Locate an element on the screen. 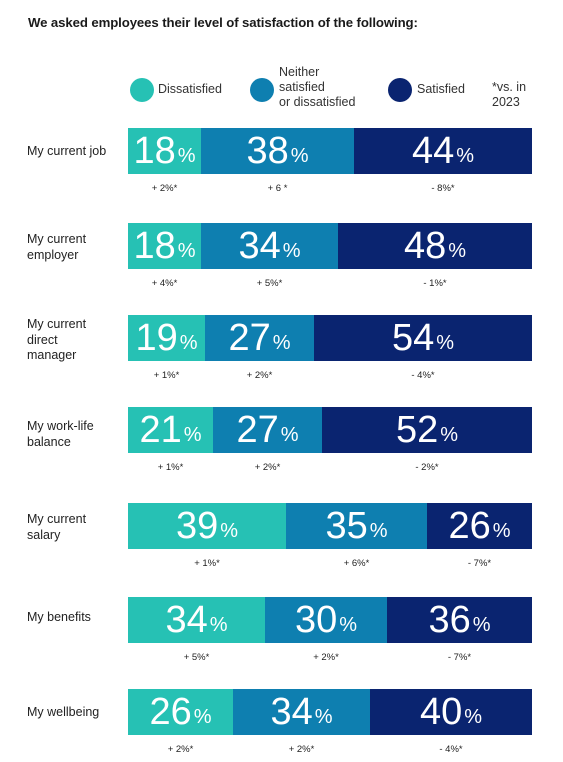 The height and width of the screenshot is (762, 563). bar-segment: 30% is located at coordinates (326, 620).